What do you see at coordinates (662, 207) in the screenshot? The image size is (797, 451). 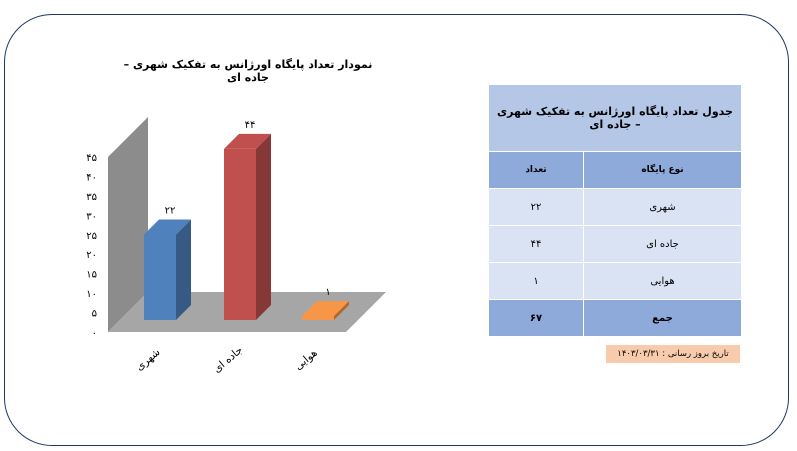 I see `row-type: شهری` at bounding box center [662, 207].